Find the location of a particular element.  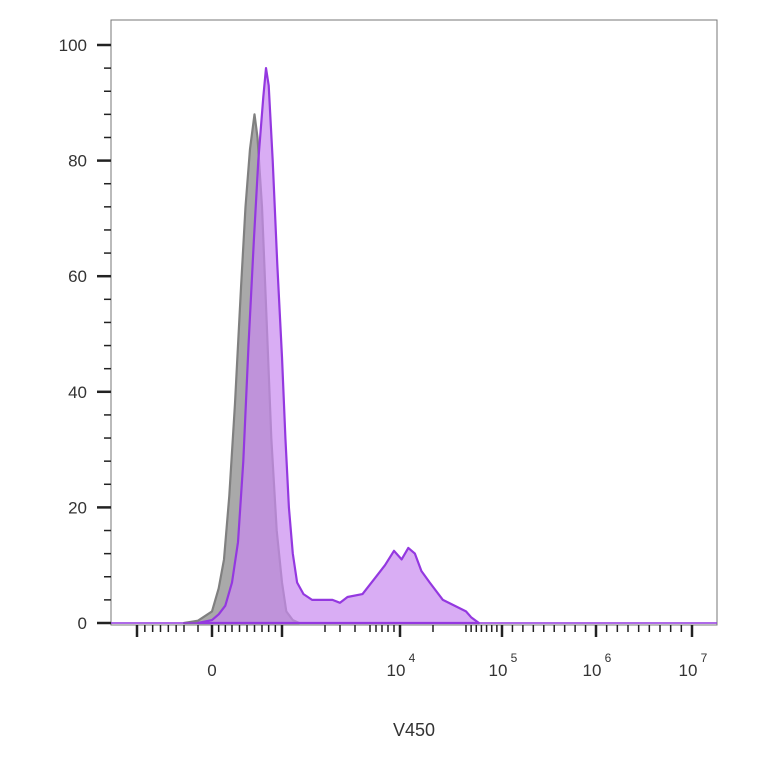

x-axis-title: V450 is located at coordinates (414, 730).